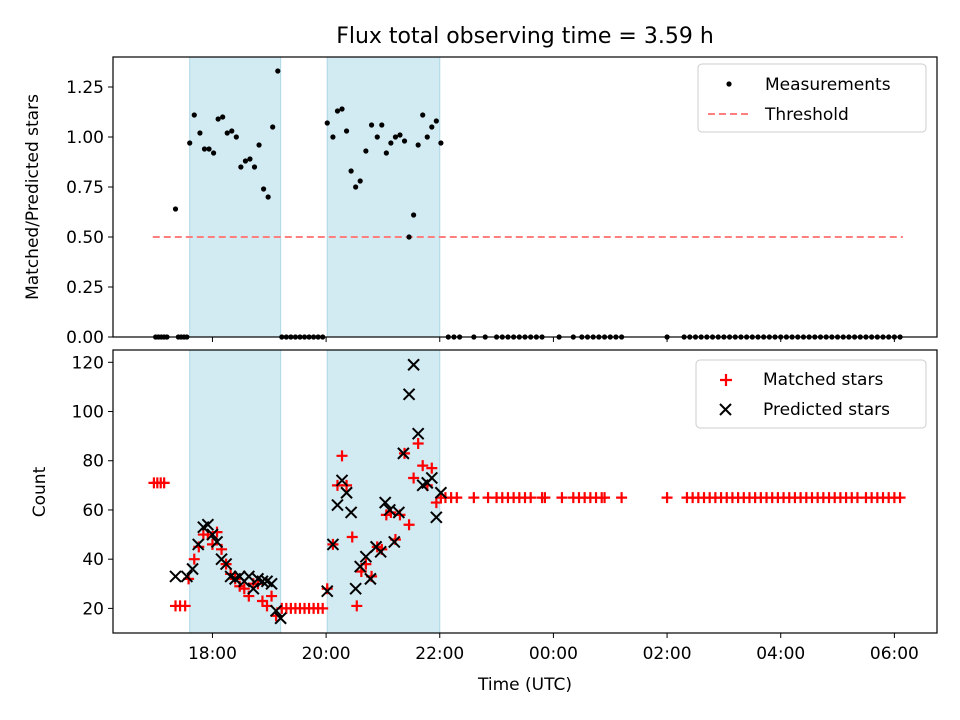 This screenshot has width=960, height=720. Describe the element at coordinates (33, 197) in the screenshot. I see `ratio-panel-y-label: Matched/Predicted stars` at that location.